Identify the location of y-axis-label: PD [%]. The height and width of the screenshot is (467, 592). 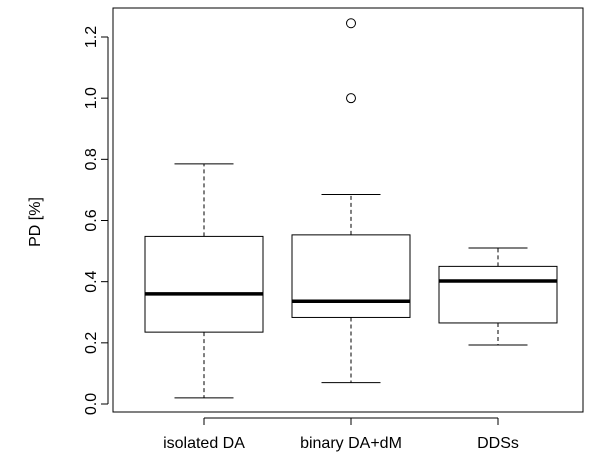
(35, 222).